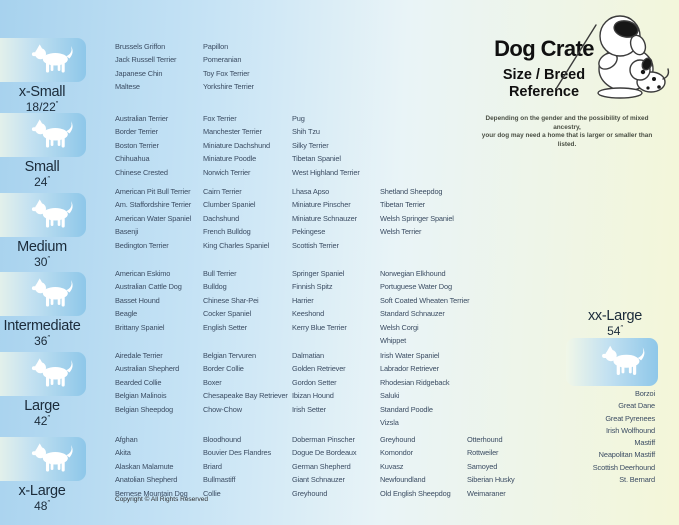  I want to click on breed-item: Scottish Deerhound, so click(623, 467).